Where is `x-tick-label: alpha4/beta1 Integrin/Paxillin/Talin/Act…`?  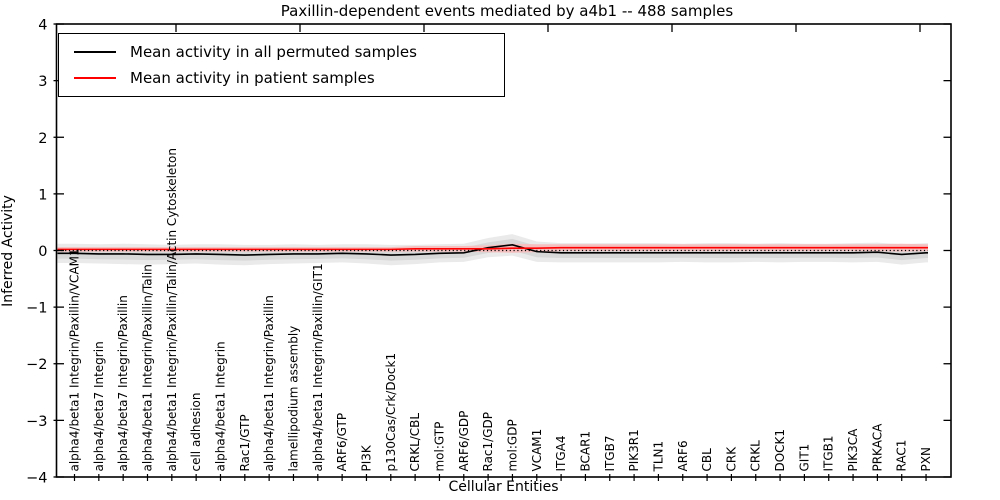
x-tick-label: alpha4/beta1 Integrin/Paxillin/Talin/Act… is located at coordinates (172, 309).